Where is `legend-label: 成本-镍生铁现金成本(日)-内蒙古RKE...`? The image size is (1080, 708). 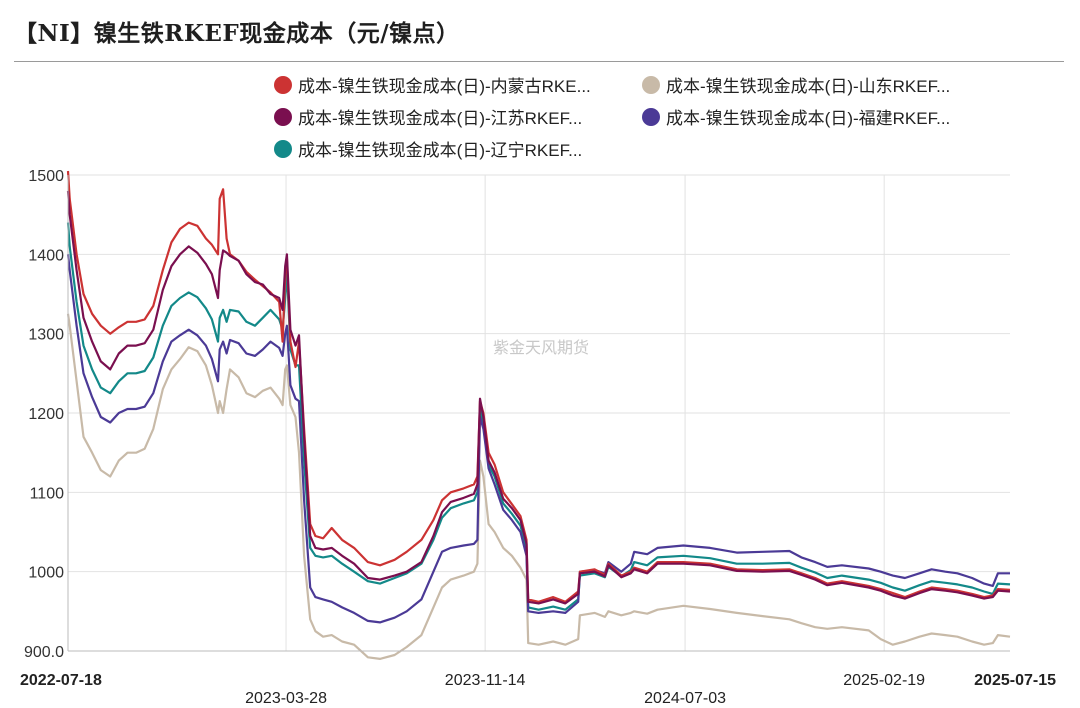
legend-label: 成本-镍生铁现金成本(日)-内蒙古RKE... is located at coordinates (444, 86).